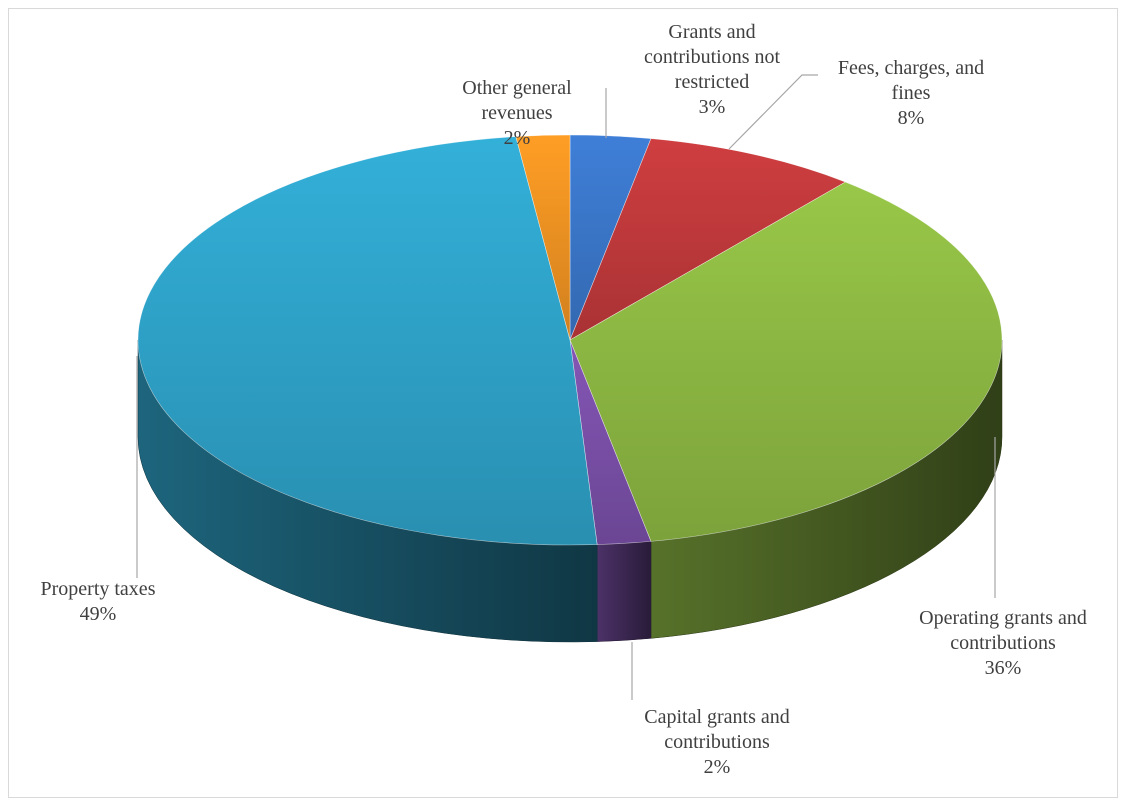 The width and height of the screenshot is (1127, 806). I want to click on slice-category-label-4: Property taxes, so click(98, 589).